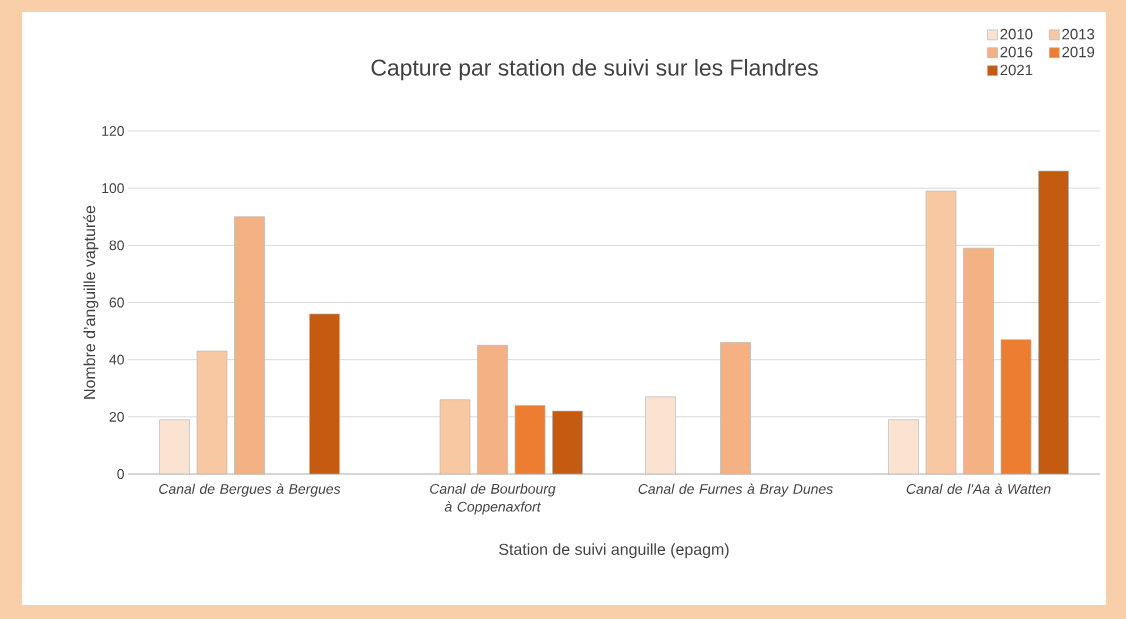  What do you see at coordinates (116, 302) in the screenshot?
I see `y-tick-label: 60` at bounding box center [116, 302].